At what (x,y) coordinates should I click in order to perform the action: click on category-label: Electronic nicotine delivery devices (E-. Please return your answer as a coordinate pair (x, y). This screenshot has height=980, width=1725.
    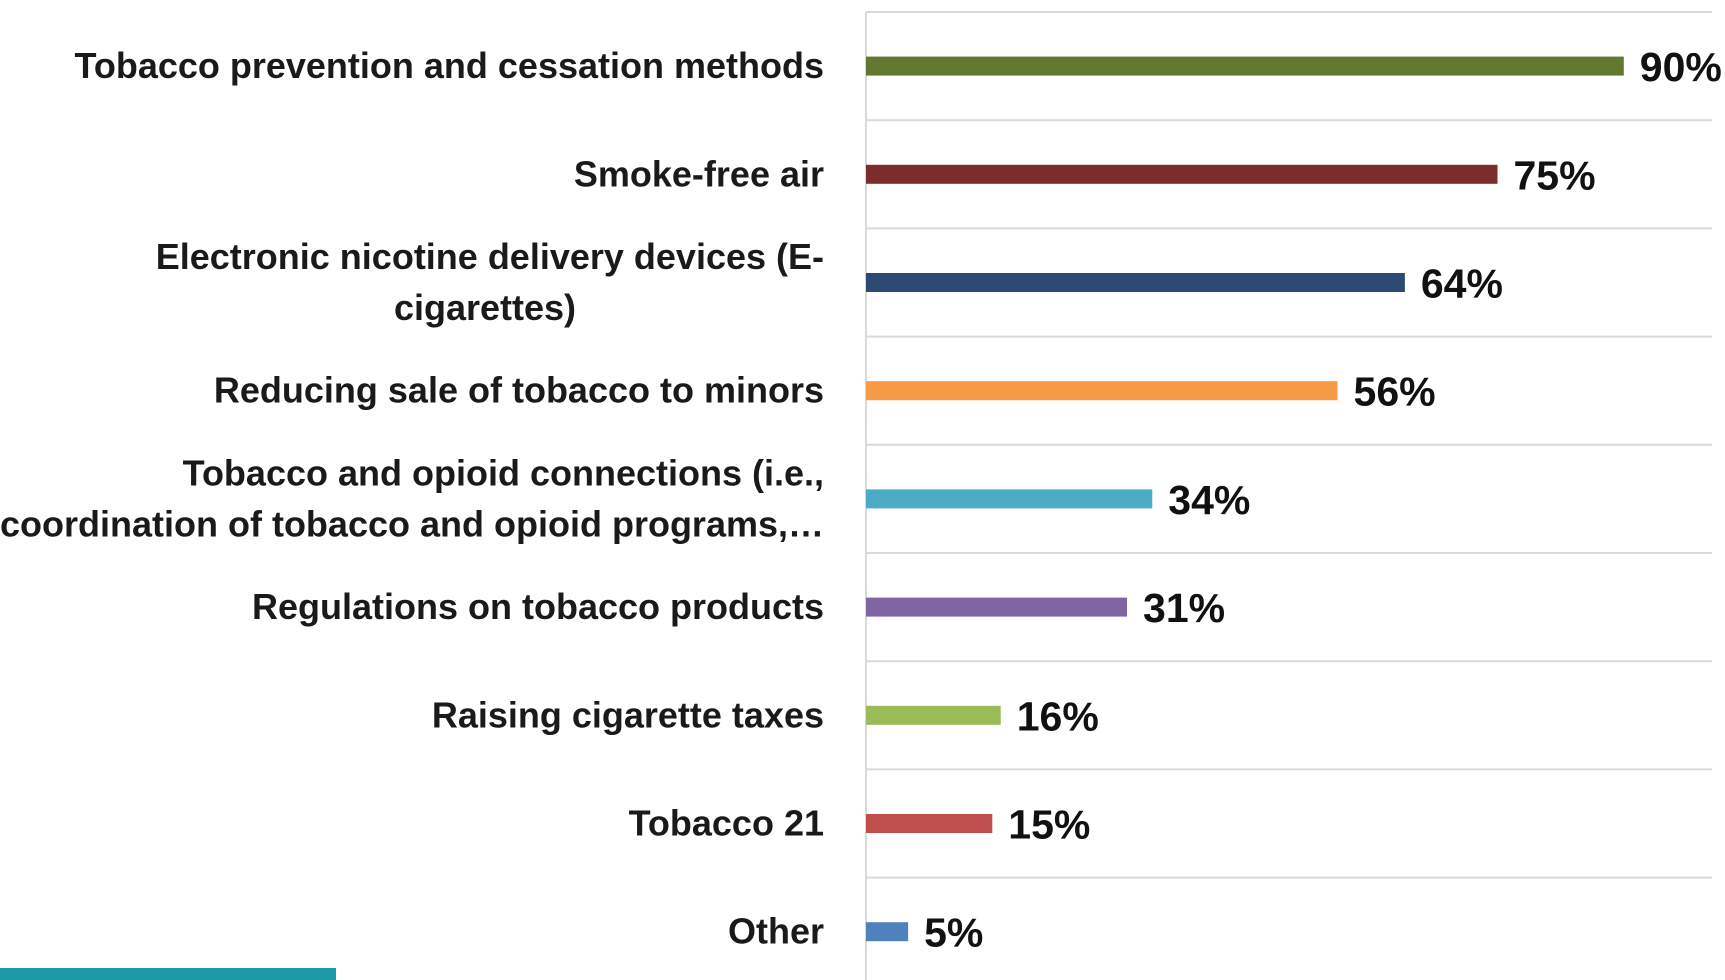
    Looking at the image, I should click on (490, 256).